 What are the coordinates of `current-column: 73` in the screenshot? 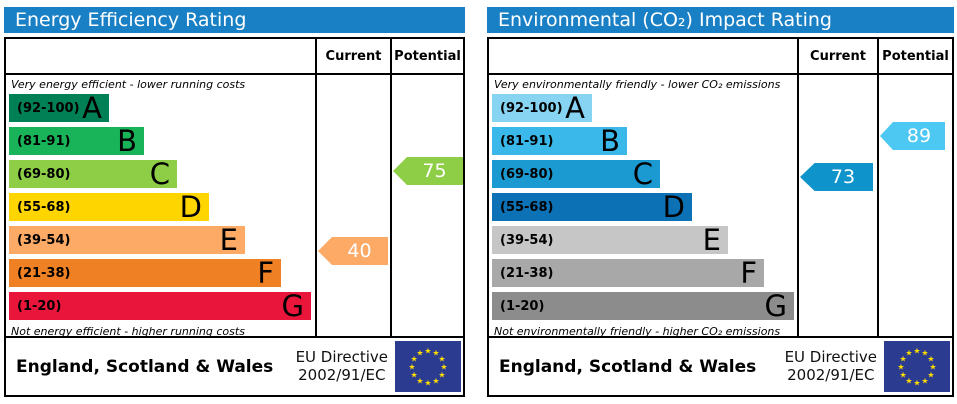 It's located at (837, 205).